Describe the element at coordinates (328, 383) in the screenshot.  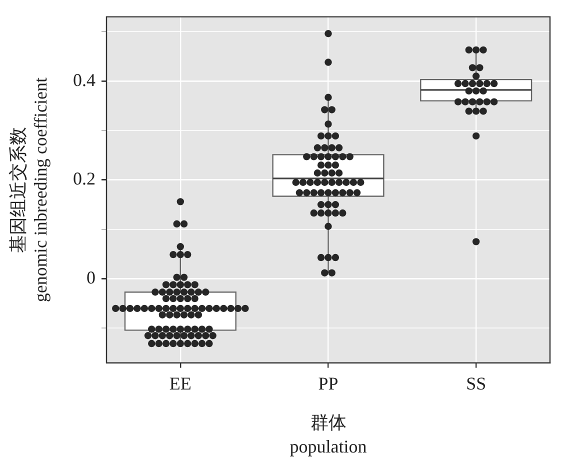
I see `x-tick-label: PP` at that location.